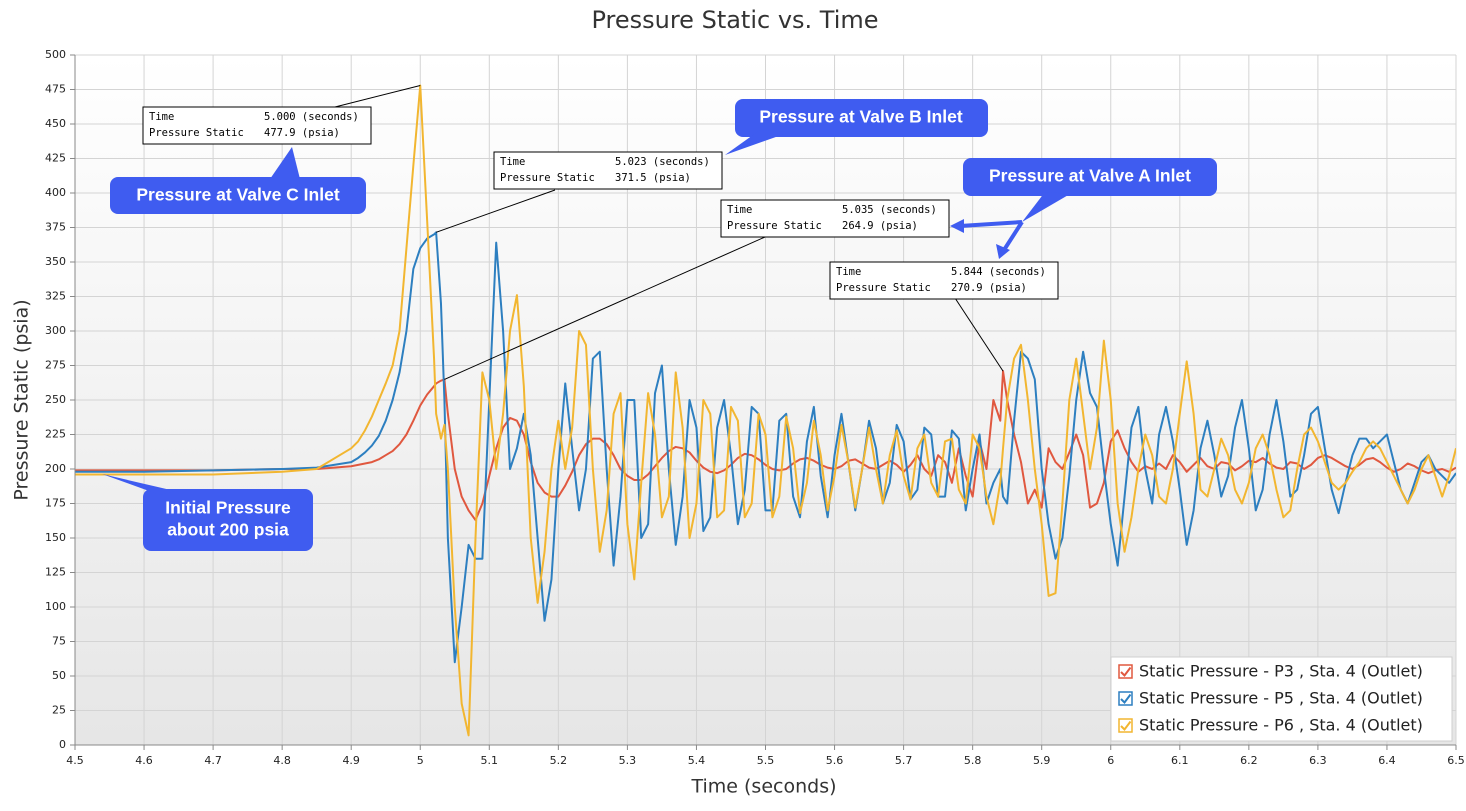 Image resolution: width=1466 pixels, height=811 pixels. I want to click on tooltip-value: 5.023 (seconds), so click(662, 162).